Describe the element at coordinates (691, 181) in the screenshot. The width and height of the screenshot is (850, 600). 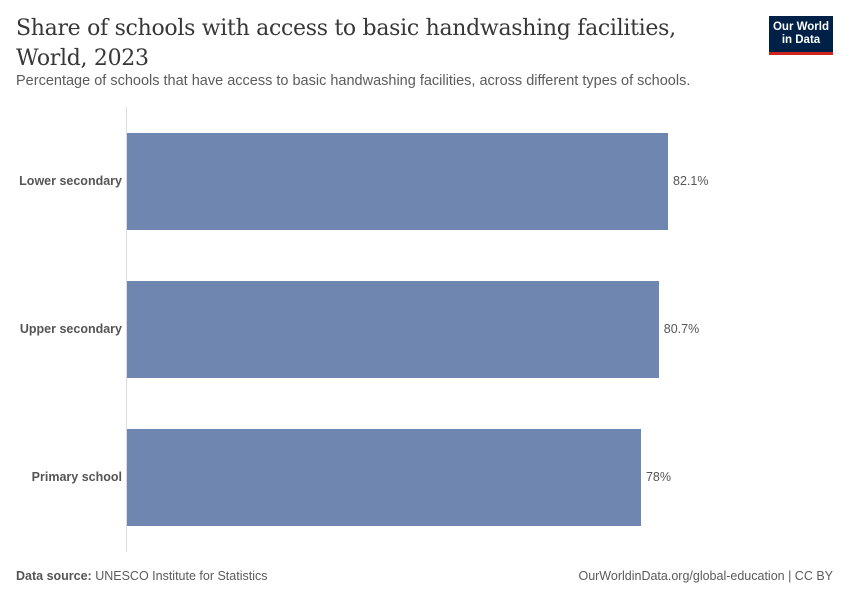
I see `value-label: 82.1%` at that location.